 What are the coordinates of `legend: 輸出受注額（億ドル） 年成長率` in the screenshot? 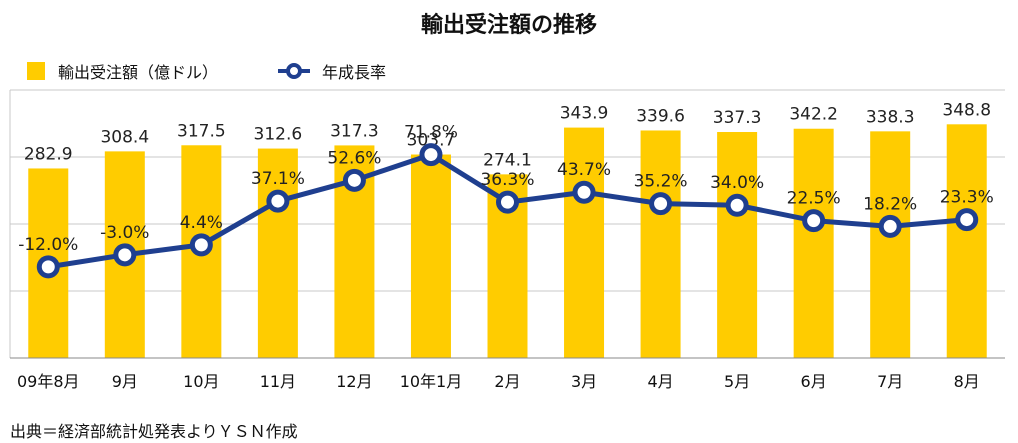 It's located at (206, 72).